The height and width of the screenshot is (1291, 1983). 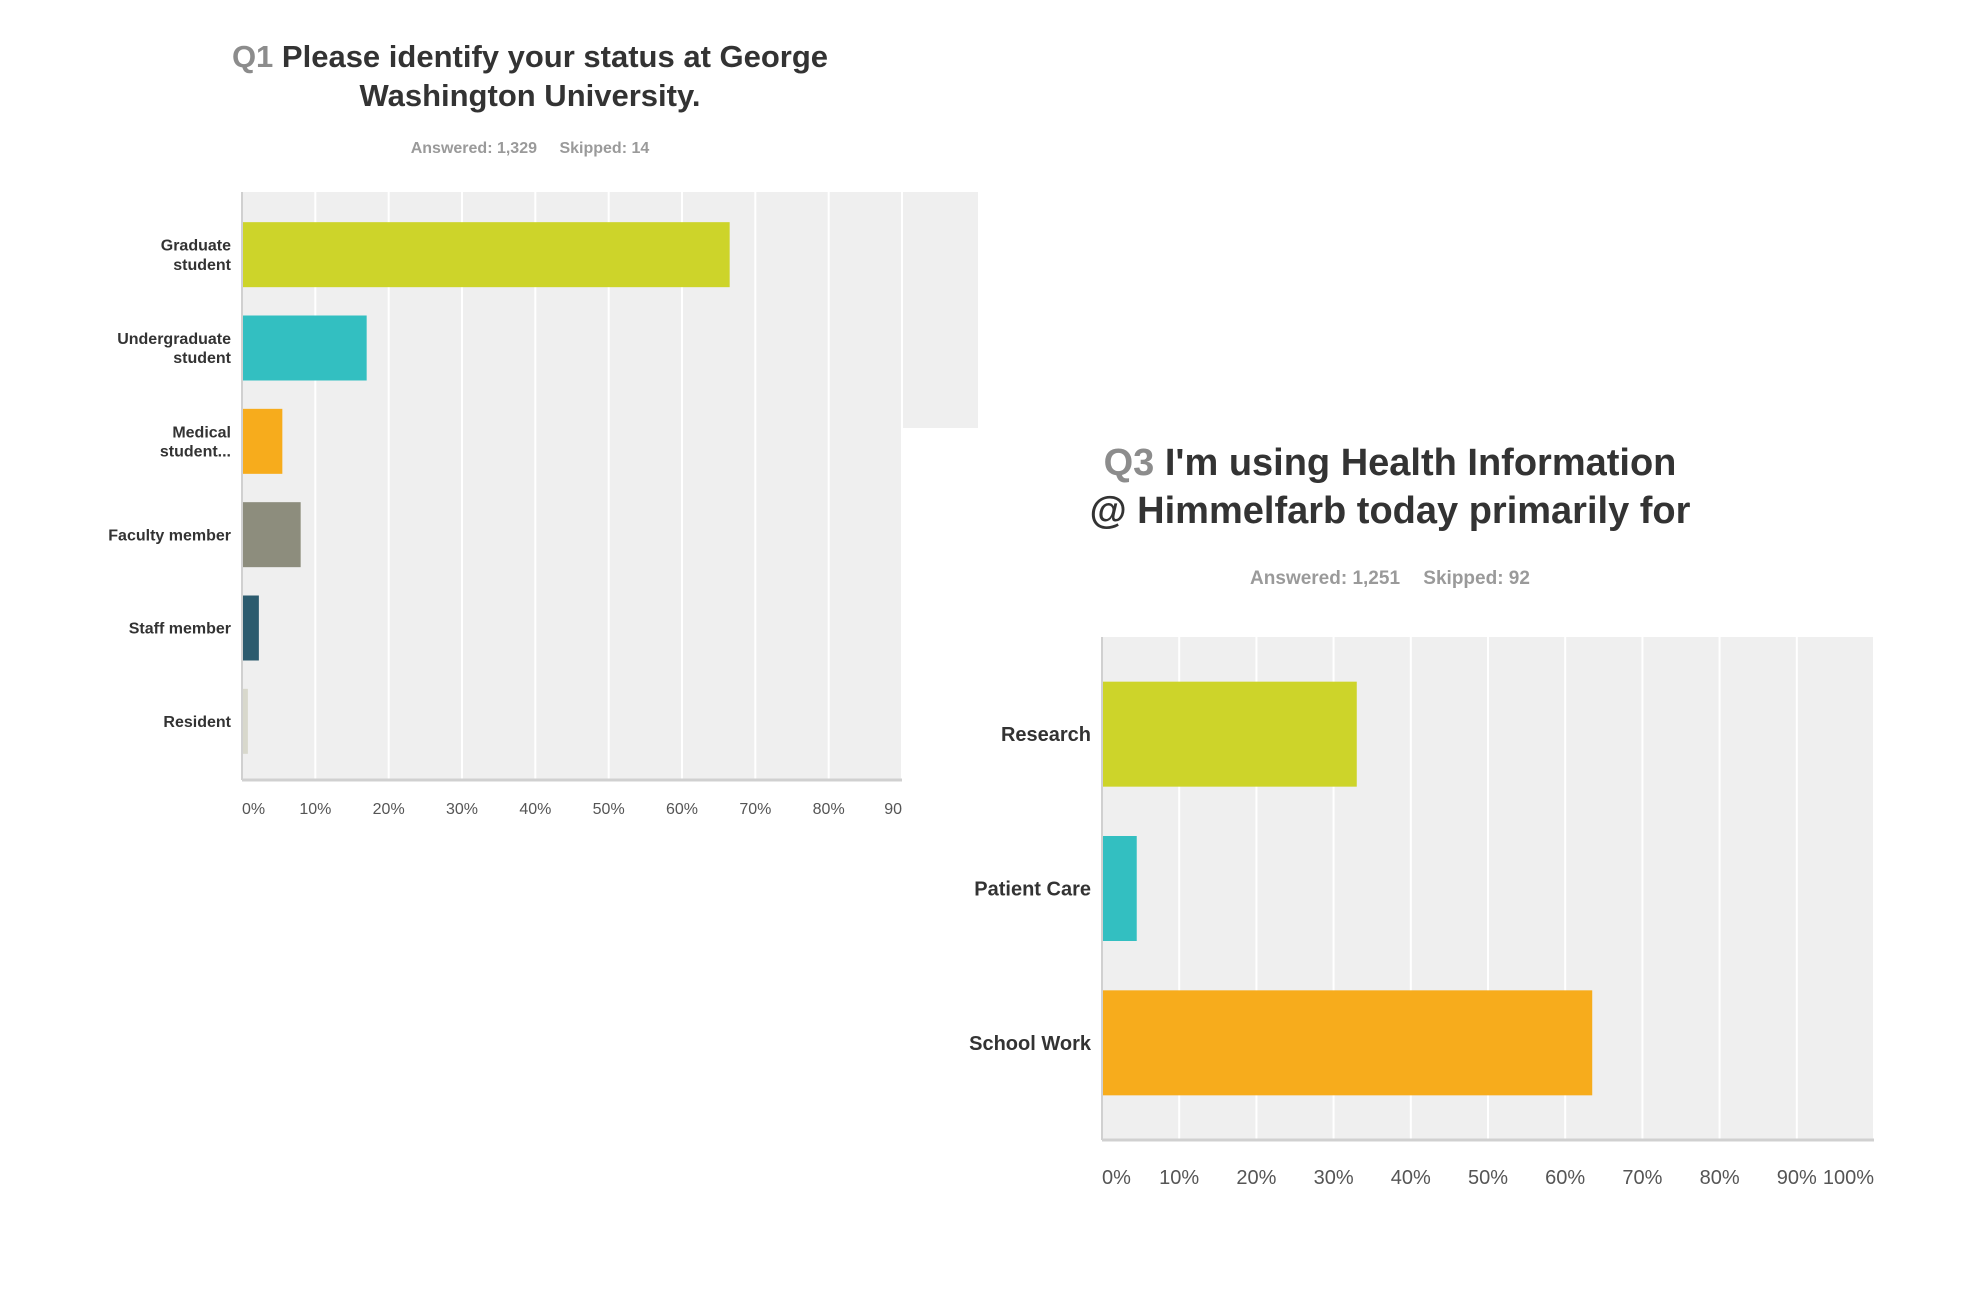 I want to click on q3-number: Q3, so click(x=1129, y=463).